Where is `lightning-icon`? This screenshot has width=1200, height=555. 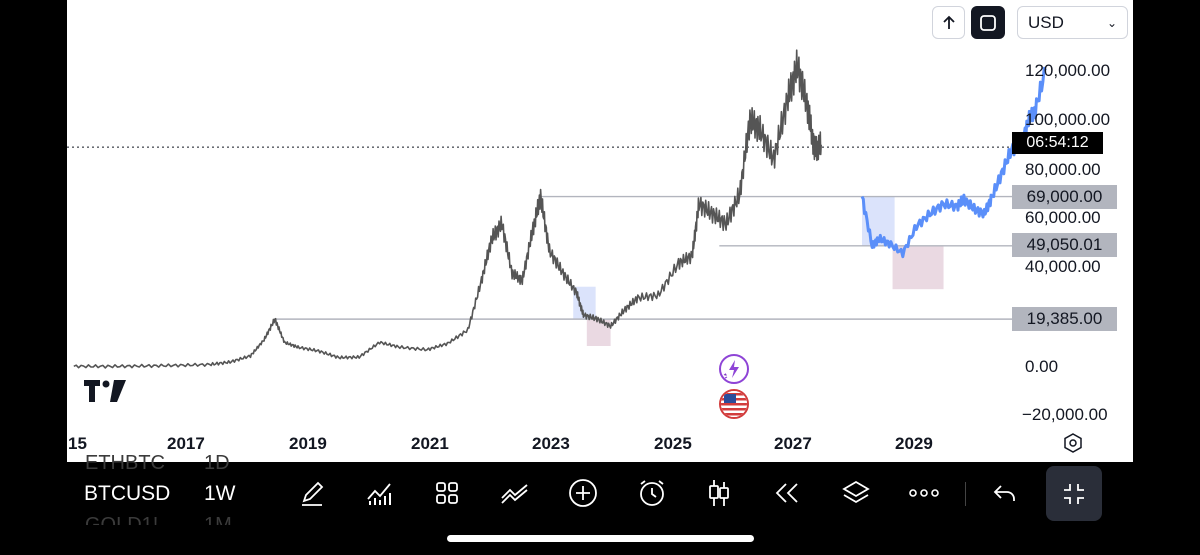 lightning-icon is located at coordinates (734, 369).